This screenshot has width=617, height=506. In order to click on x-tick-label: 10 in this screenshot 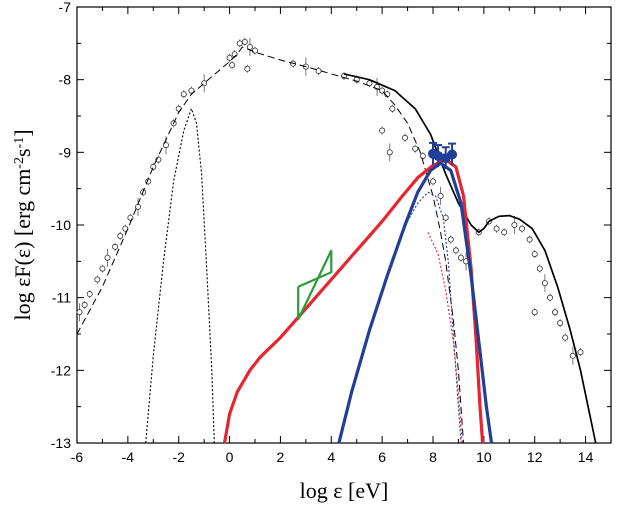, I will do `click(484, 457)`.